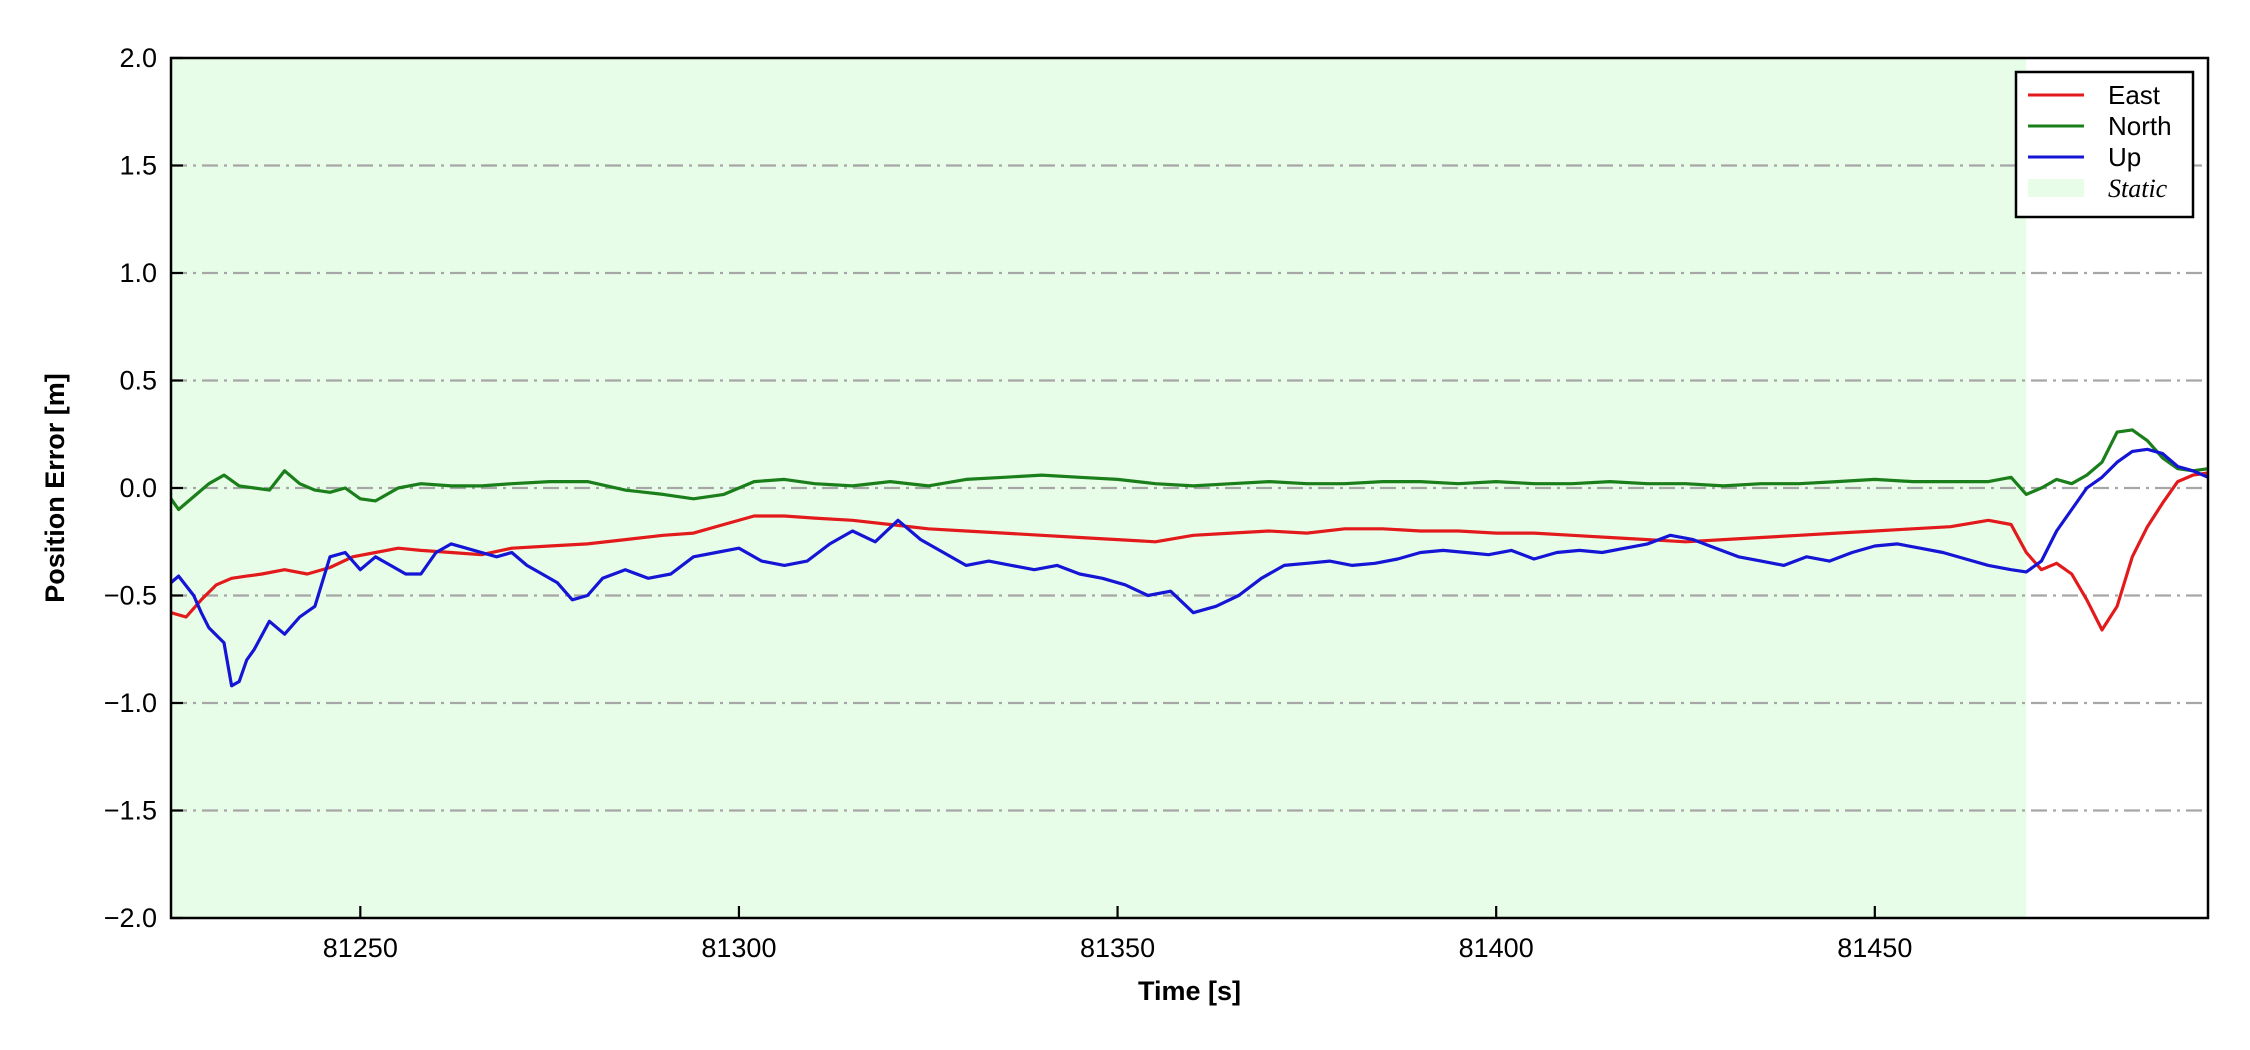  Describe the element at coordinates (130, 811) in the screenshot. I see `y-tick-label: −1.5` at that location.